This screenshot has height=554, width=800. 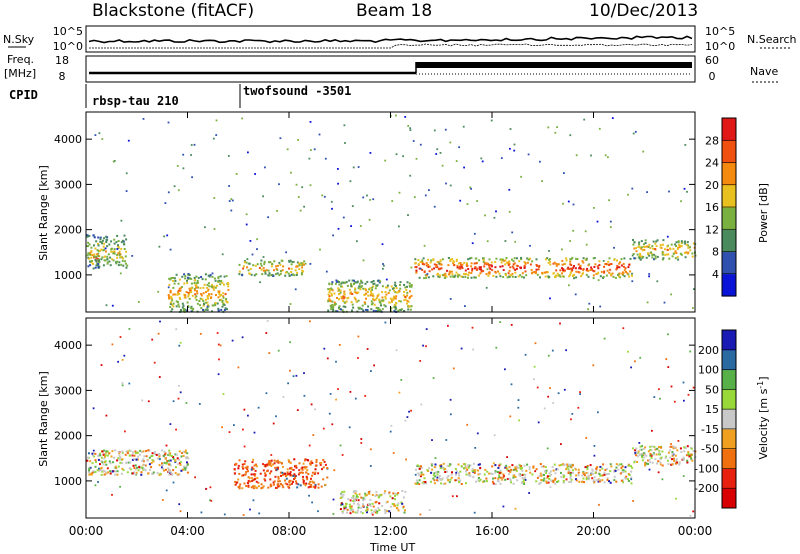 I want to click on frequency-panel: 18 8 60 0, so click(x=387, y=68).